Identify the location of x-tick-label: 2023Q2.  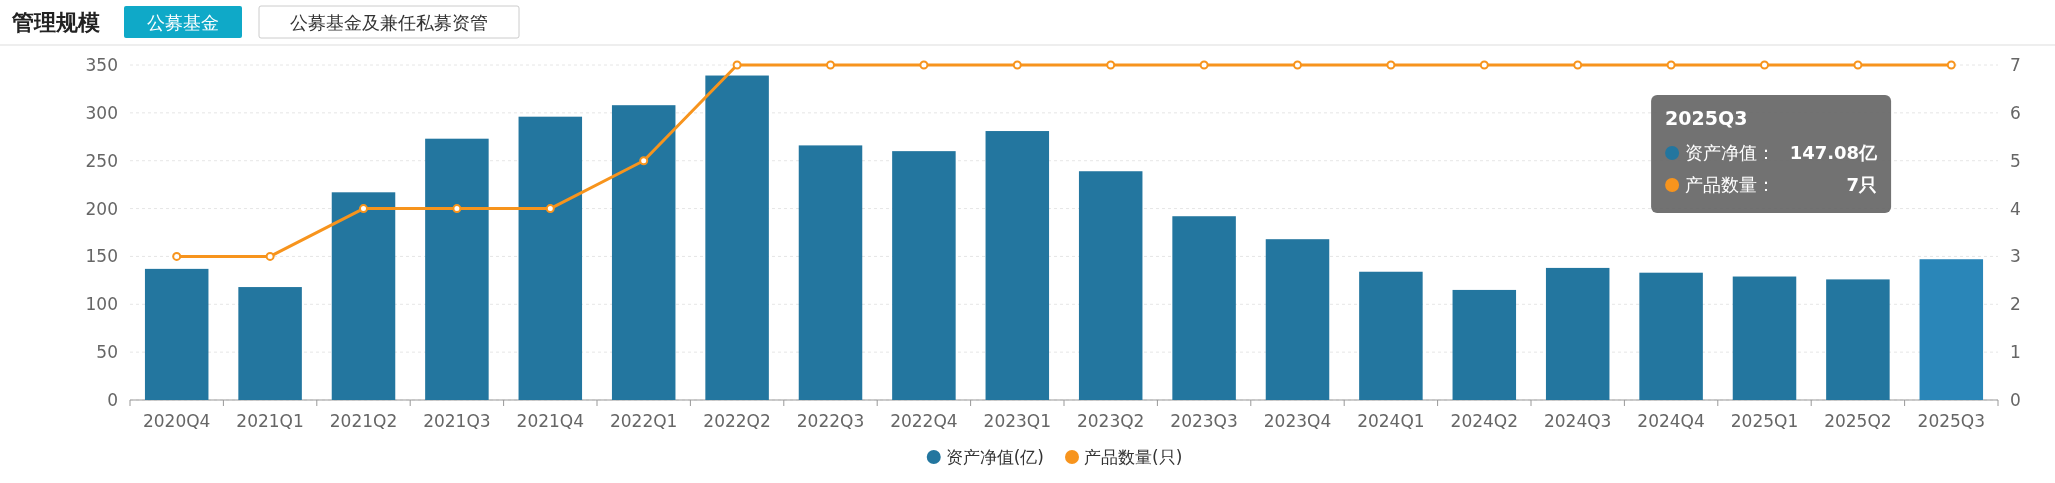
(1110, 421).